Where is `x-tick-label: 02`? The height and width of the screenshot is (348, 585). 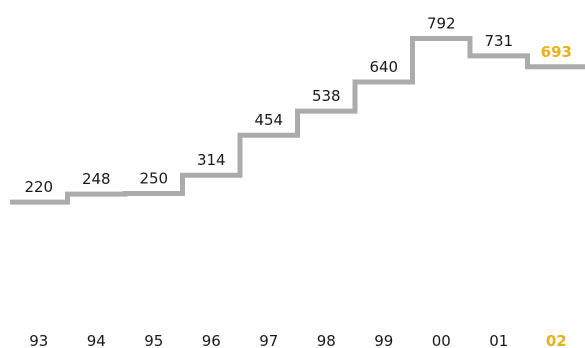
x-tick-label: 02 is located at coordinates (556, 340).